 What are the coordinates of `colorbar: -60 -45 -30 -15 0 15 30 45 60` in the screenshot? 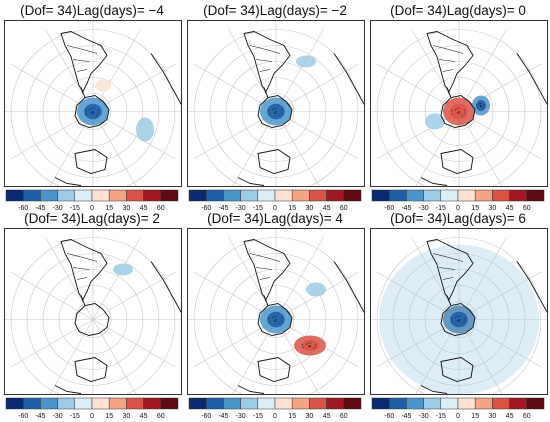 It's located at (458, 201).